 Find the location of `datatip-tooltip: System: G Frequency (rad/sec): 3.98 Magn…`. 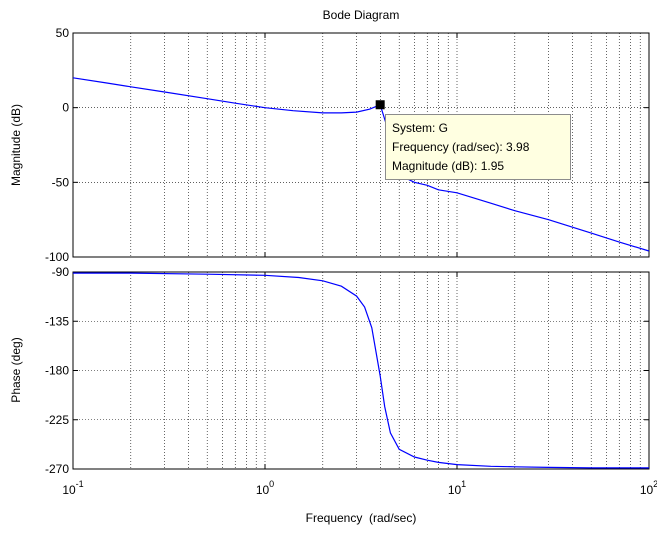

datatip-tooltip: System: G Frequency (rad/sec): 3.98 Magn… is located at coordinates (478, 147).